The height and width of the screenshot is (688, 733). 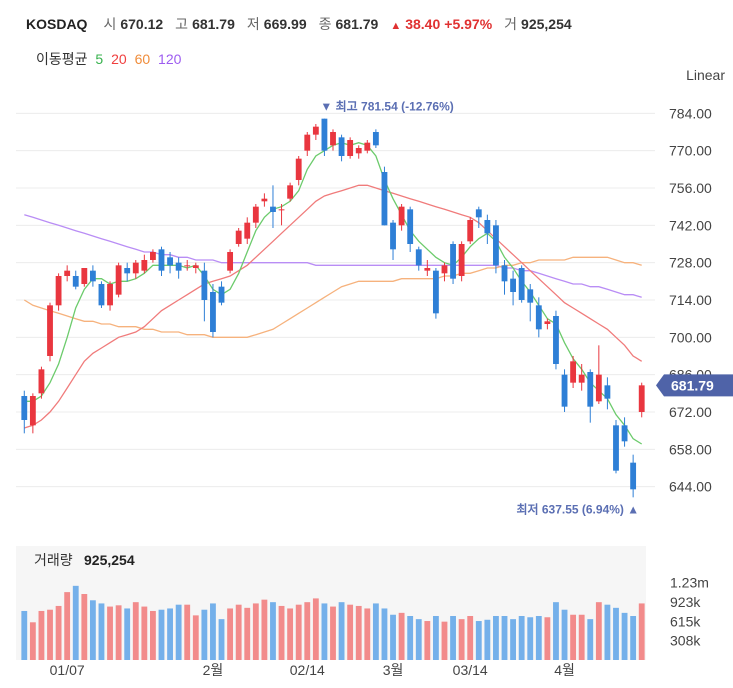 What do you see at coordinates (685, 621) in the screenshot?
I see `volume-tick-label: 615k` at bounding box center [685, 621].